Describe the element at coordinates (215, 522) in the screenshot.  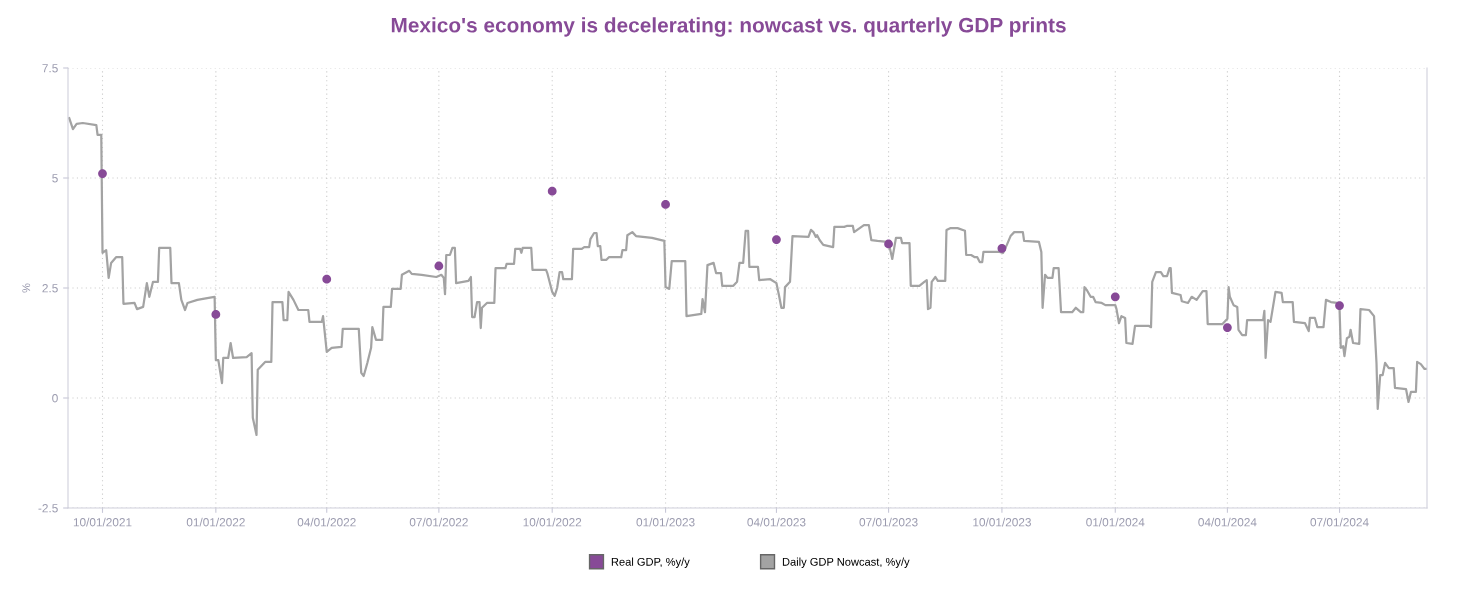
I see `x-tick-label: 01/01/2022` at that location.